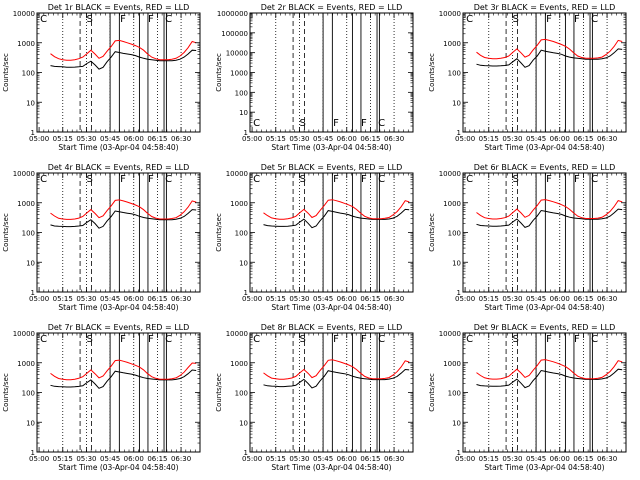  I want to click on panel-title: Det 3r BLACK = Events, RED = LLD, so click(545, 7).